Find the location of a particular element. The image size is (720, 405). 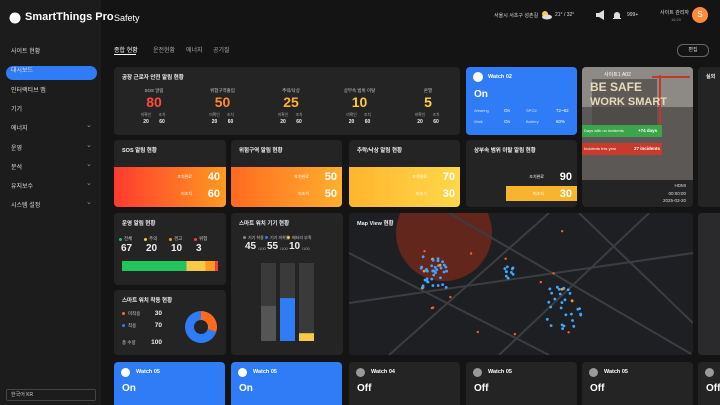

menu-item: 대시보드 is located at coordinates (22, 71).